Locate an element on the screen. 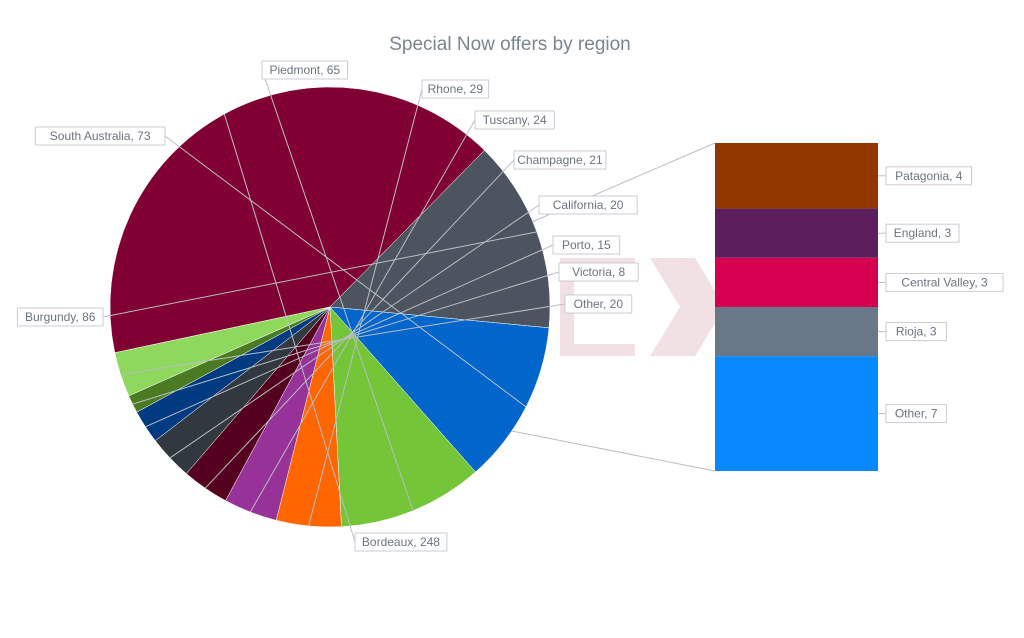 The image size is (1024, 638). data-label-porto: Porto, 15 is located at coordinates (586, 245).